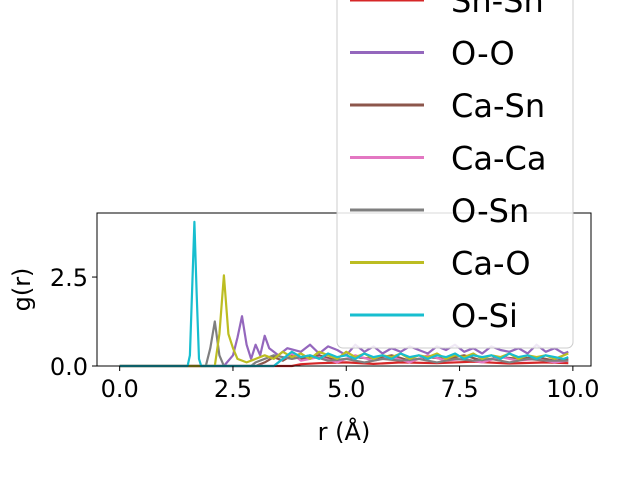  What do you see at coordinates (483, 54) in the screenshot?
I see `legend-label-o-o: O-O` at bounding box center [483, 54].